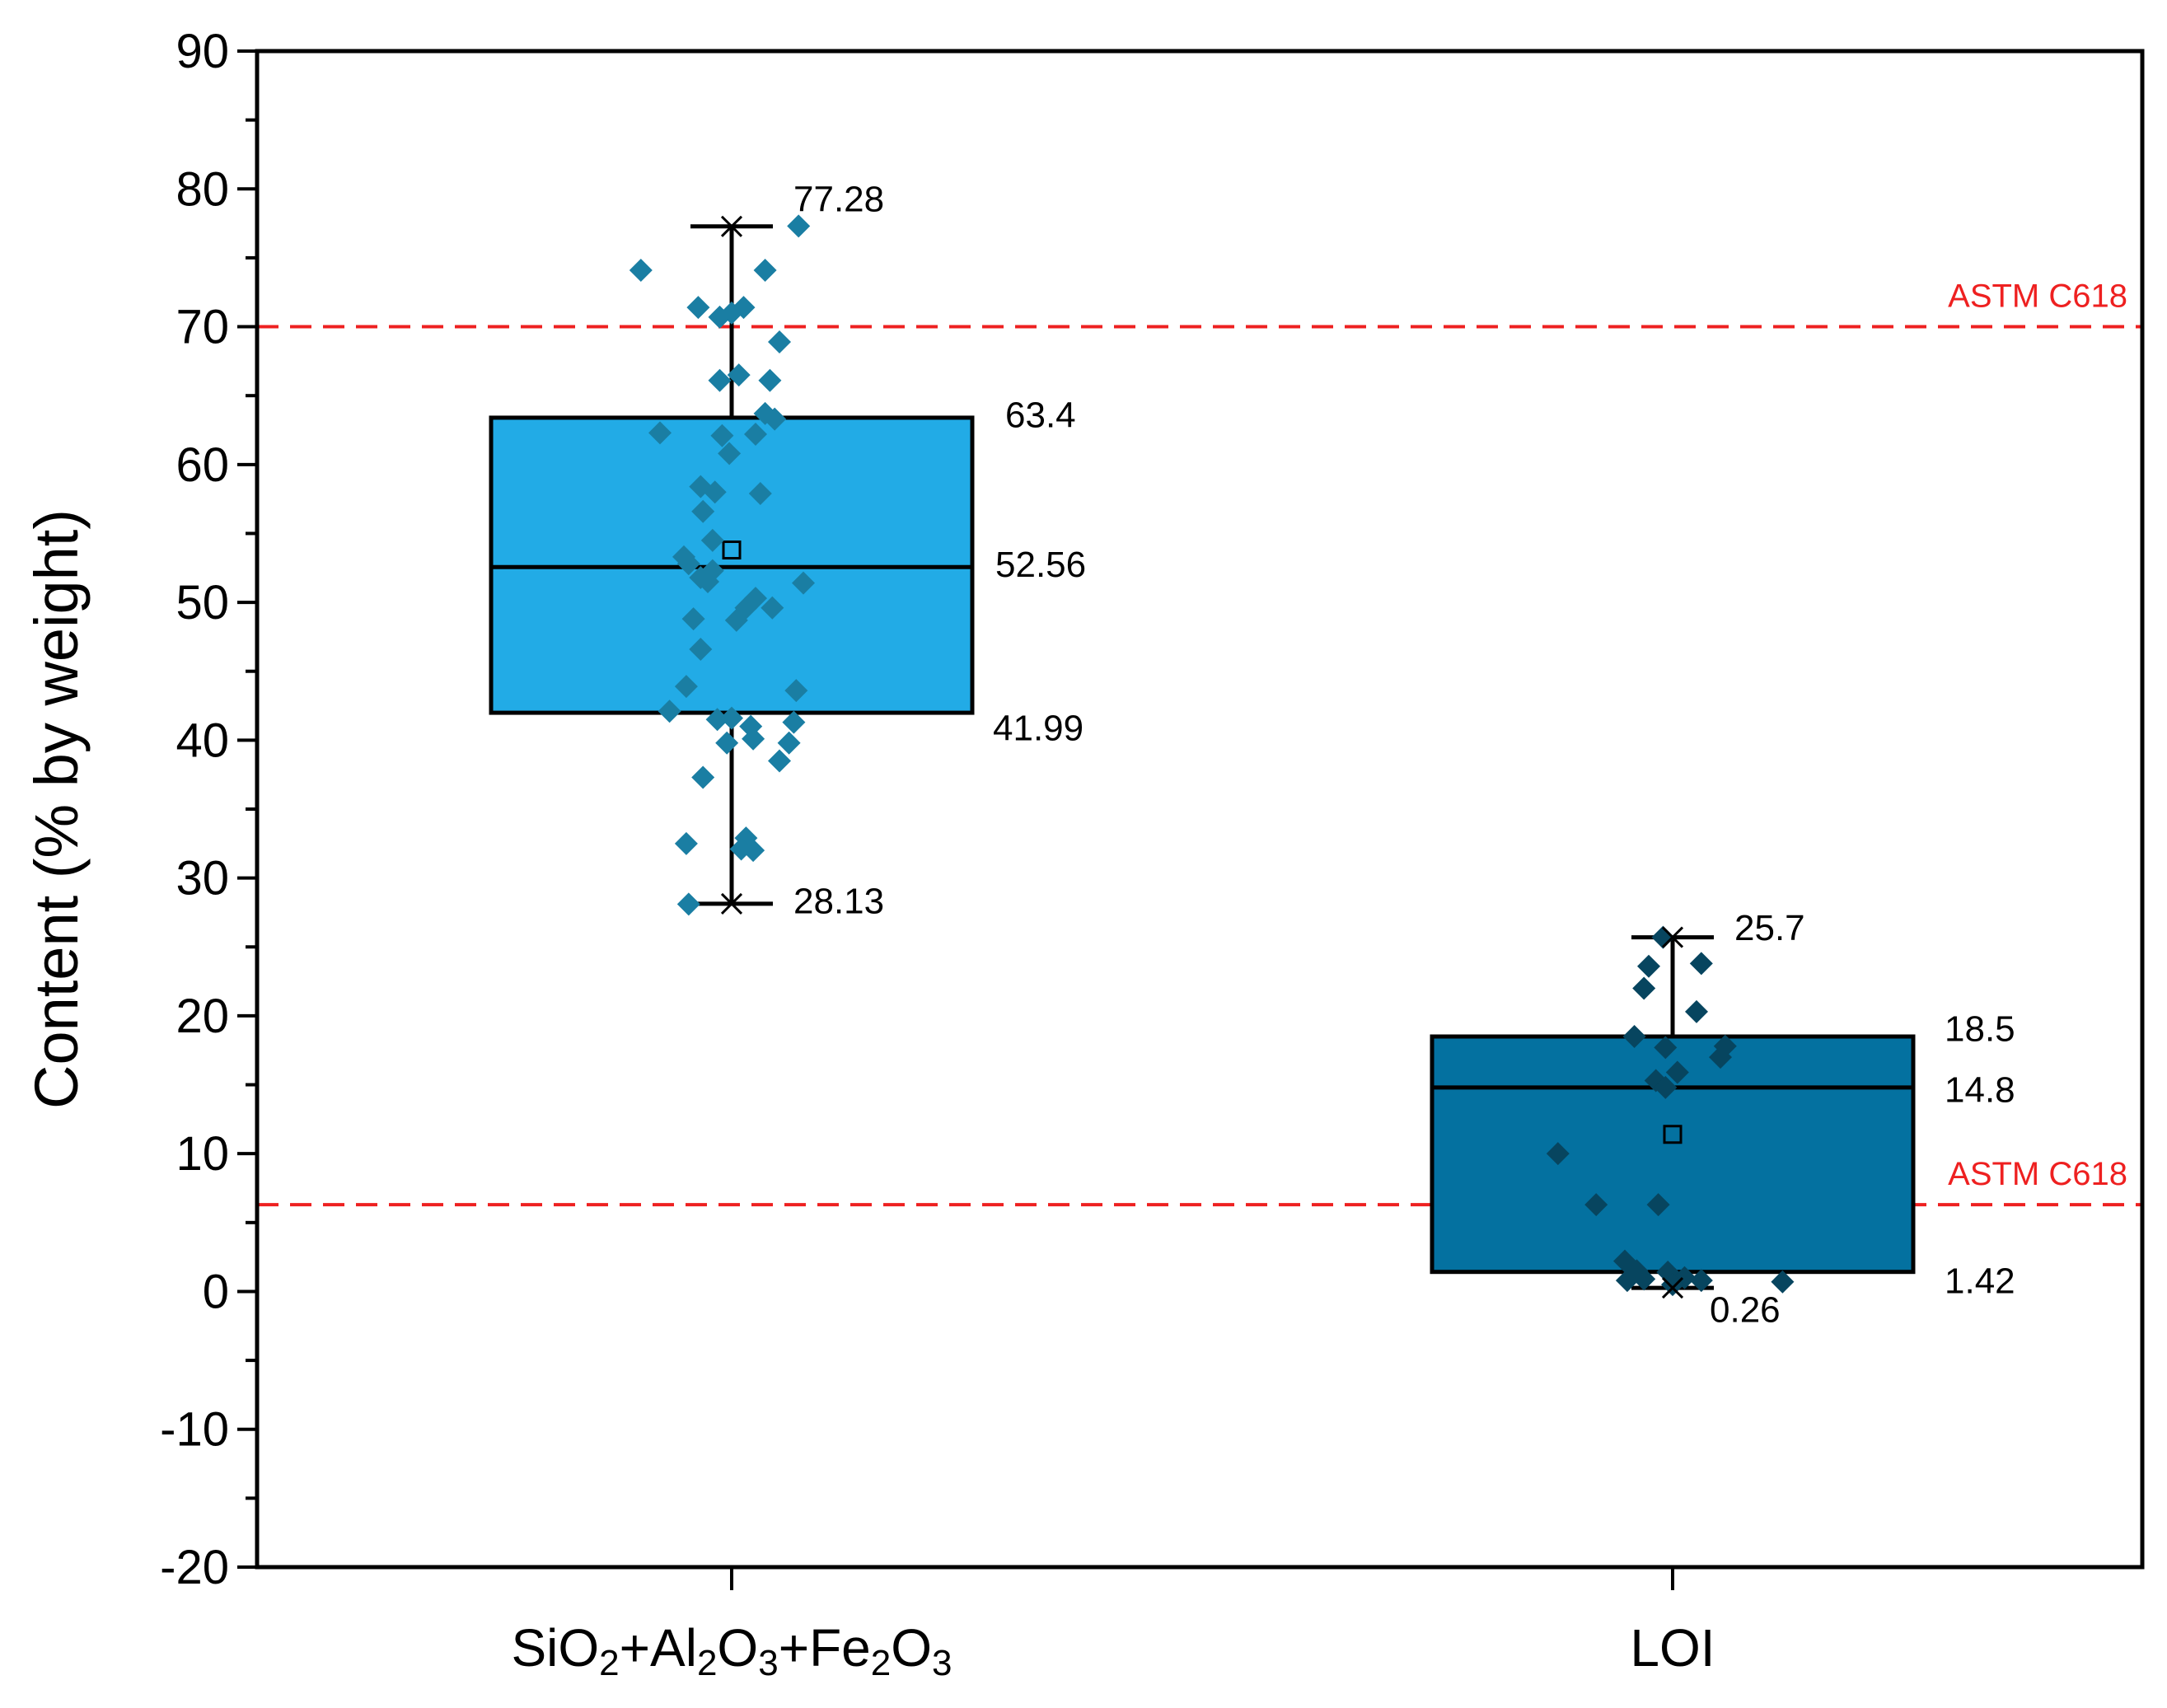 The image size is (2167, 1708). Describe the element at coordinates (1980, 1090) in the screenshot. I see `stat-label-median: 14.8` at that location.